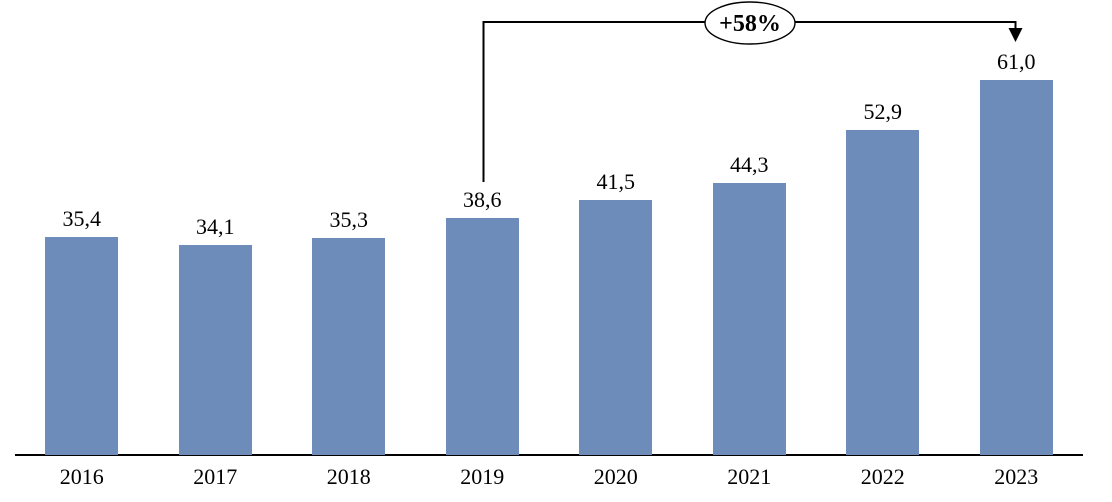  Describe the element at coordinates (883, 111) in the screenshot. I see `bar-value-label: 52,9` at that location.